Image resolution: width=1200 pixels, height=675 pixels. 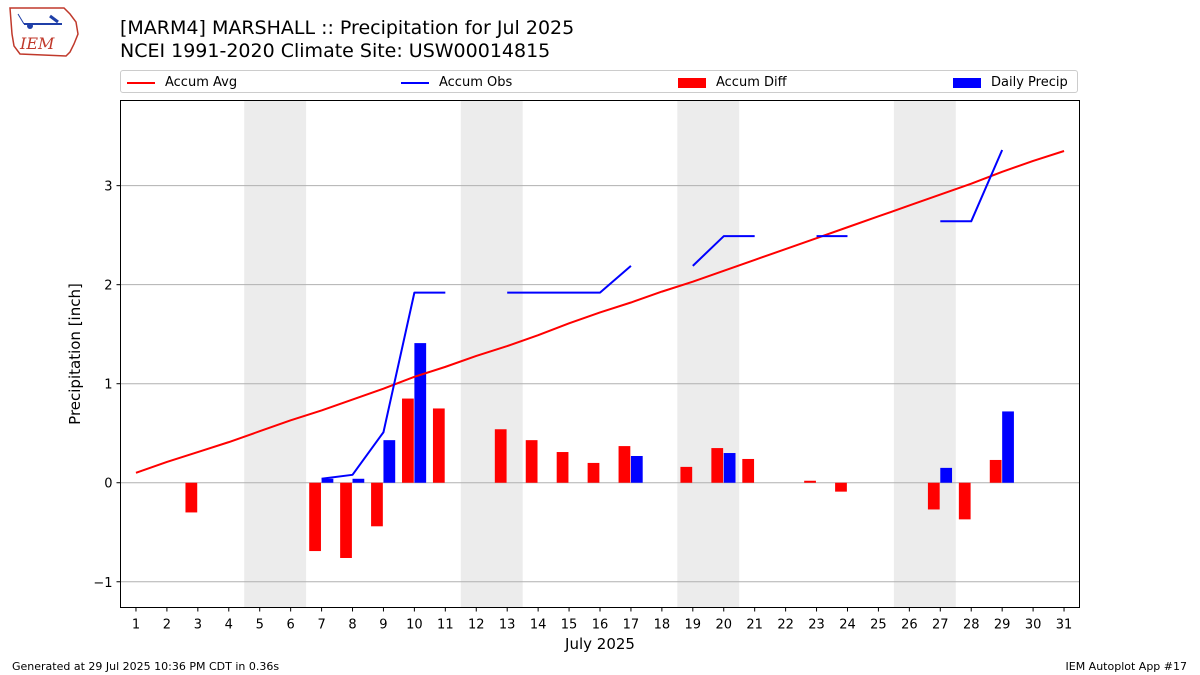 What do you see at coordinates (751, 82) in the screenshot?
I see `legend-label: Accum Diff` at bounding box center [751, 82].